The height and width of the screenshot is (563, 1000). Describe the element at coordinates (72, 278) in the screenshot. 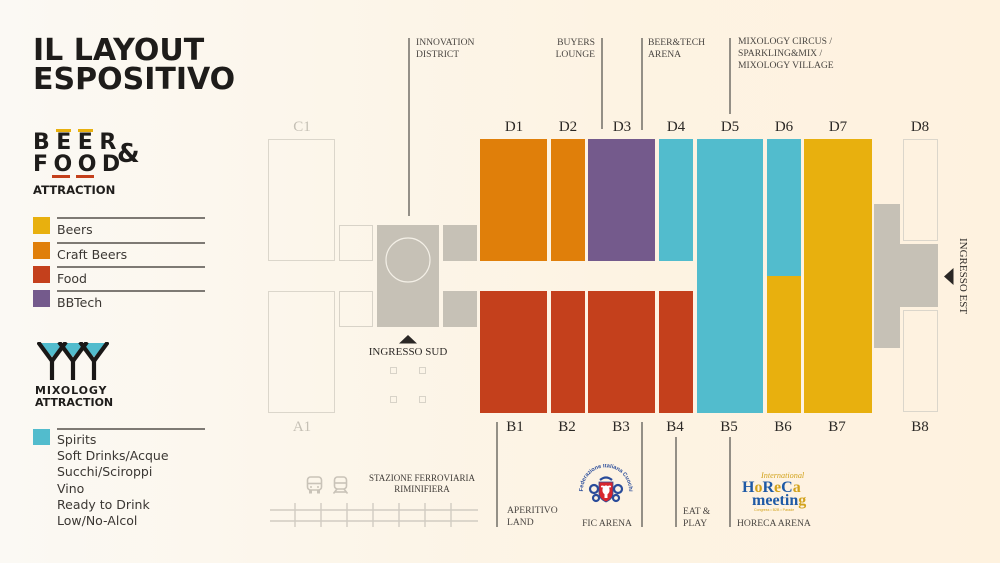

I see `legend-label: Food` at that location.